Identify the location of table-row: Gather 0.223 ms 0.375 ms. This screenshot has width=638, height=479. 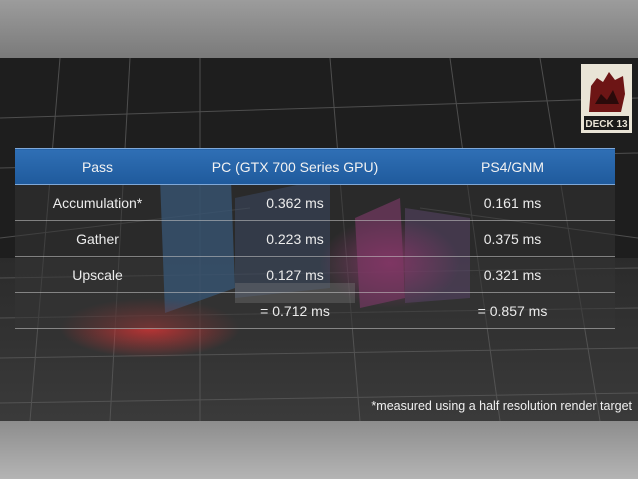
(315, 238).